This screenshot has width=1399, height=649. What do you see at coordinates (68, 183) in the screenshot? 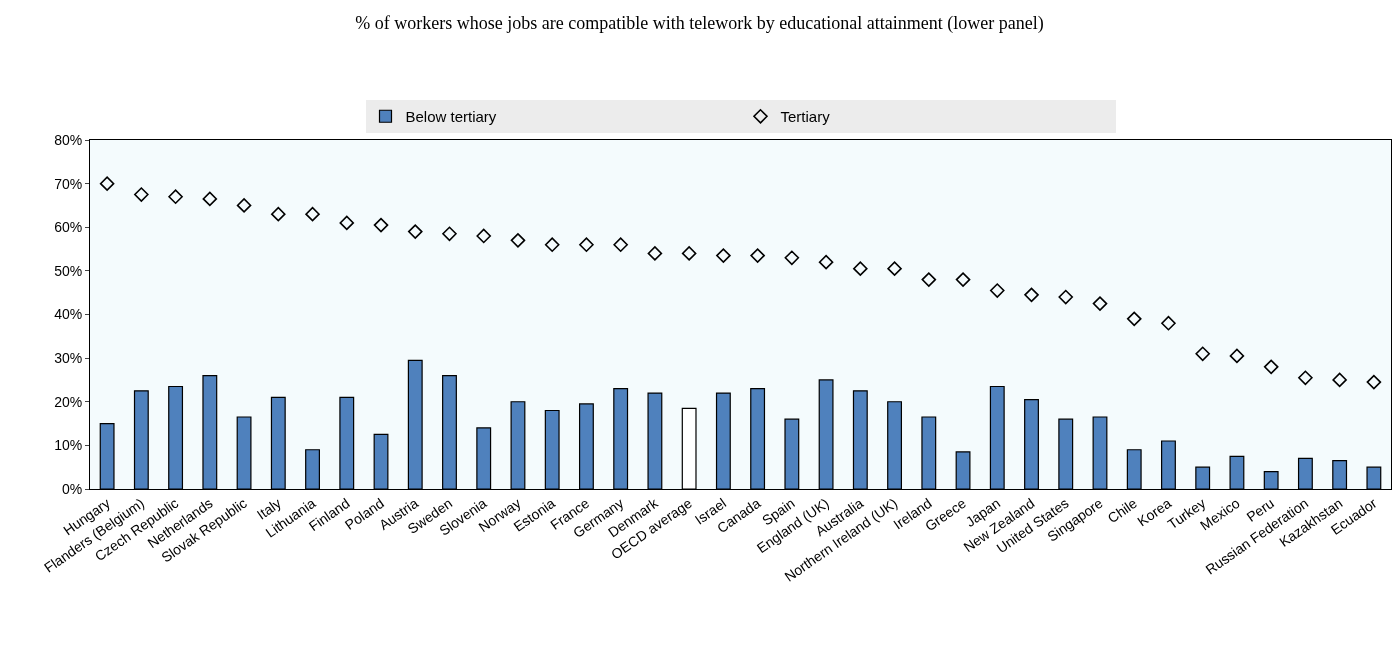
I see `y-tick-label: 70%` at bounding box center [68, 183].